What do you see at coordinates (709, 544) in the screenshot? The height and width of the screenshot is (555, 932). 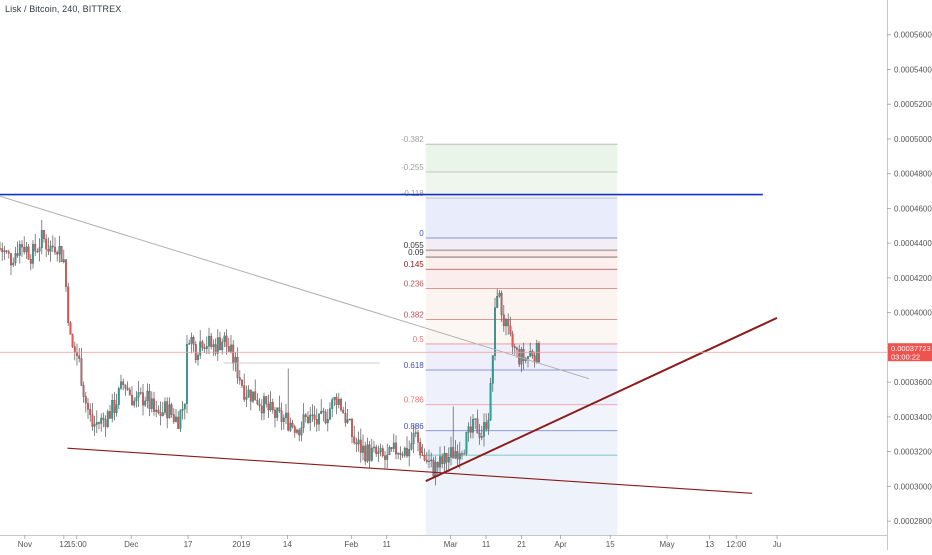 I see `time-tick-label: 13` at bounding box center [709, 544].